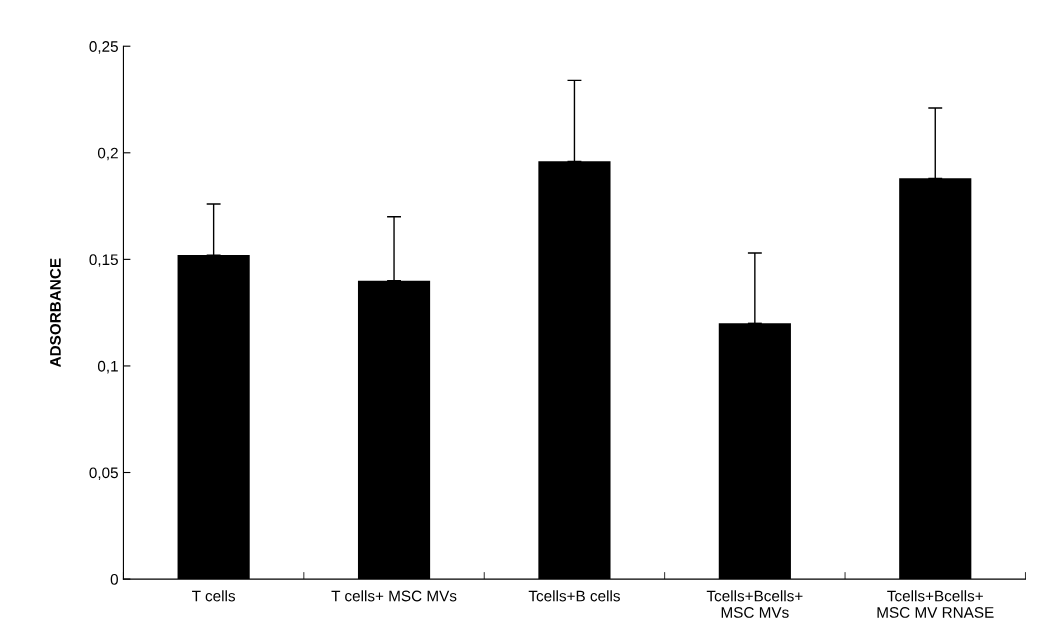 This screenshot has width=1055, height=642. What do you see at coordinates (103, 47) in the screenshot?
I see `y-tick-label: 0,25` at bounding box center [103, 47].